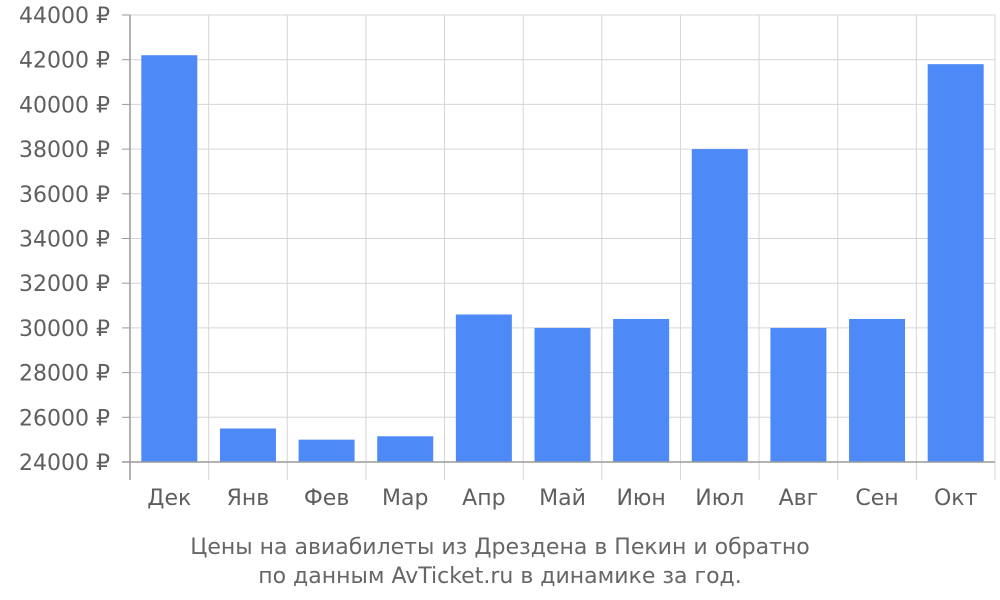 The height and width of the screenshot is (600, 1000). What do you see at coordinates (562, 498) in the screenshot?
I see `x-tick-label: Май` at bounding box center [562, 498].